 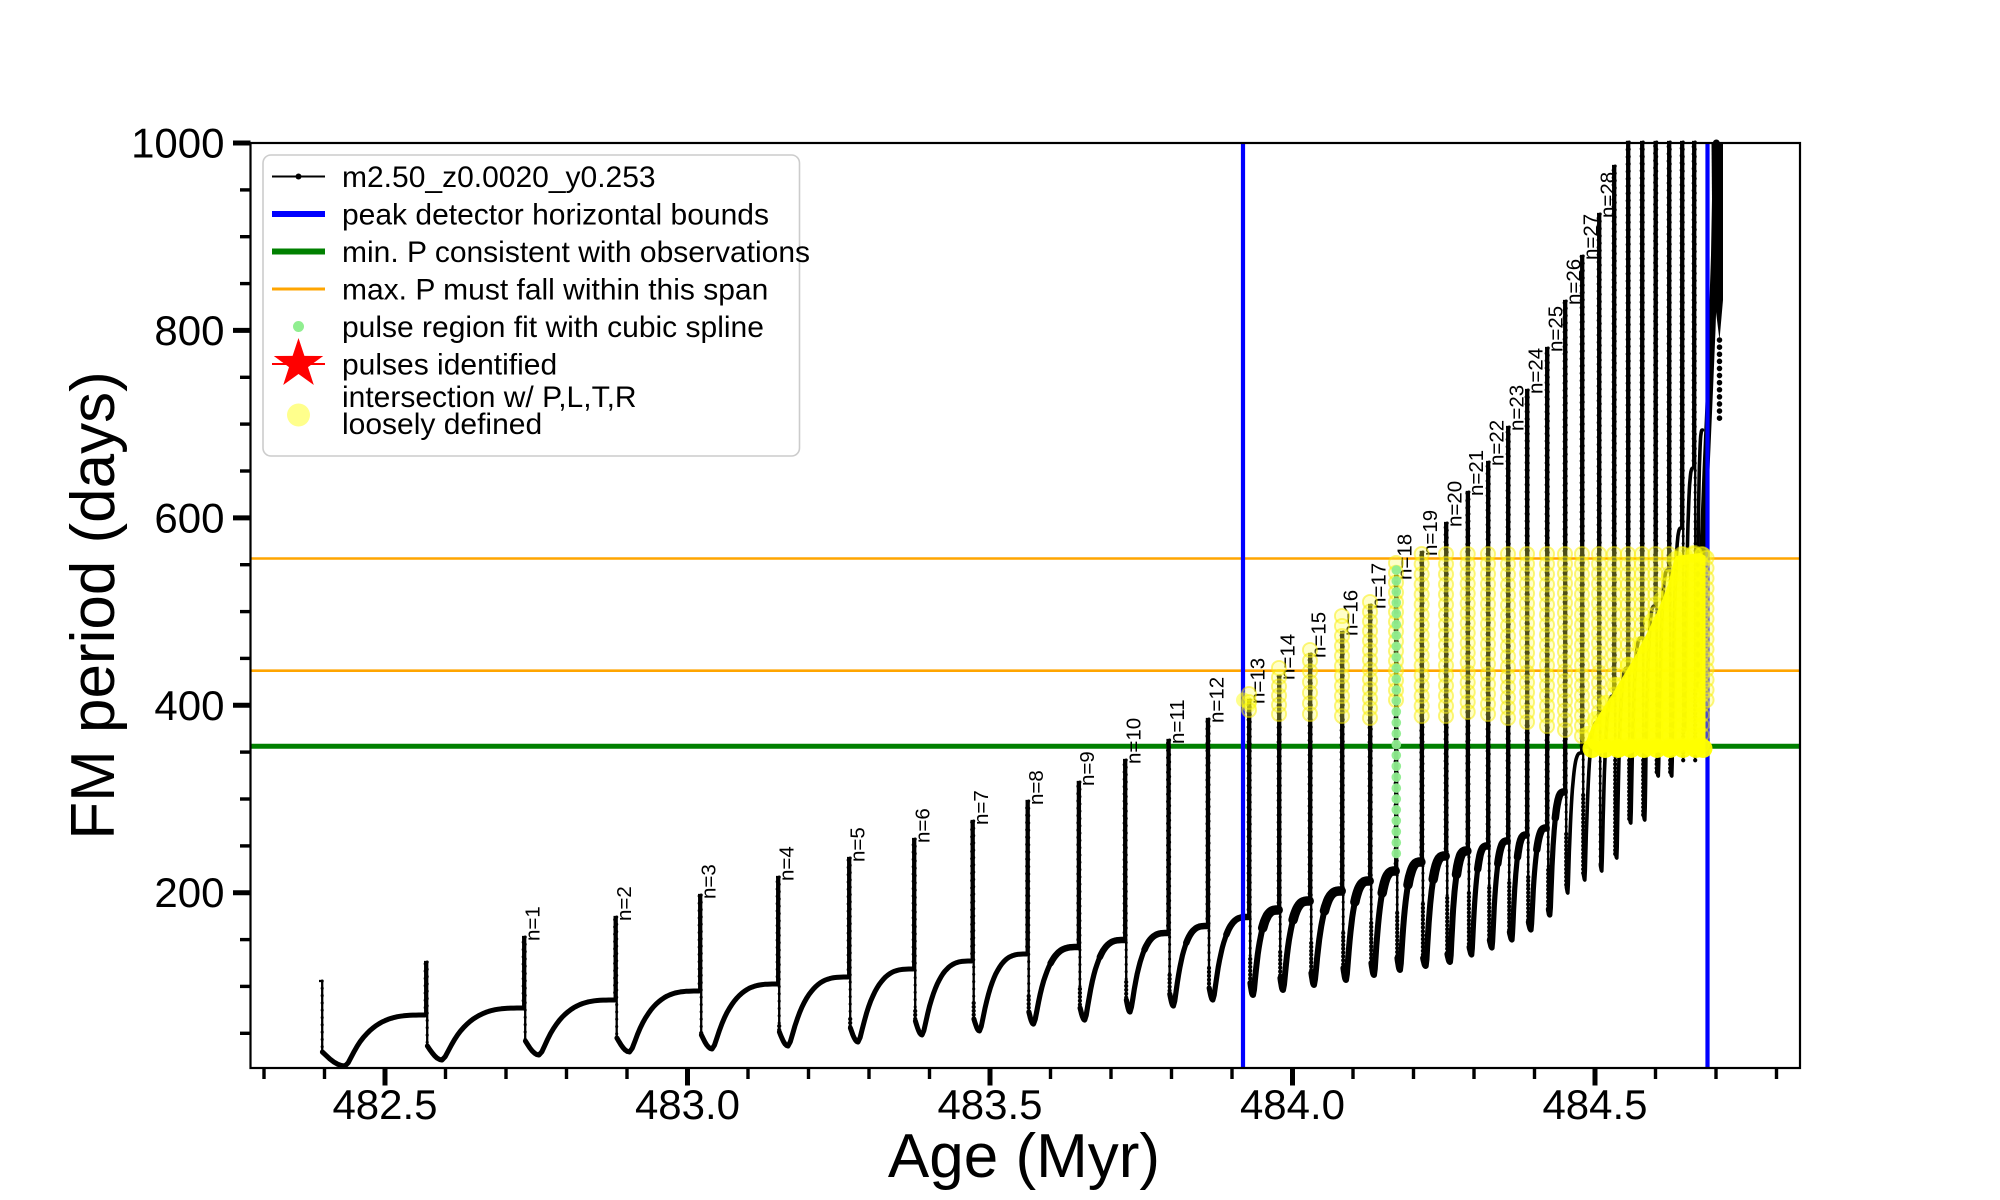 I want to click on svg-text: n=4, so click(x=787, y=863).